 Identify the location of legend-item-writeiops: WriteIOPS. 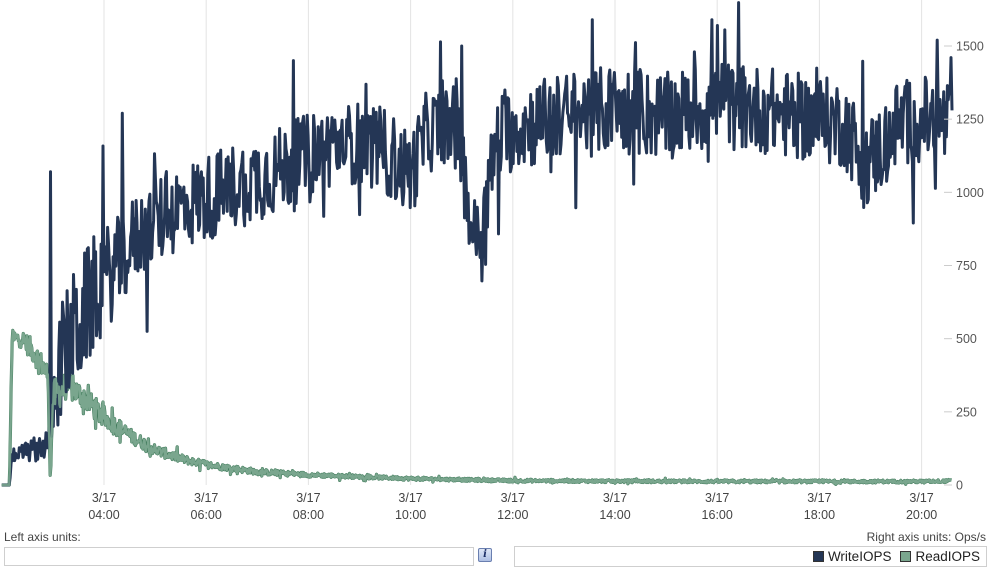
(852, 556).